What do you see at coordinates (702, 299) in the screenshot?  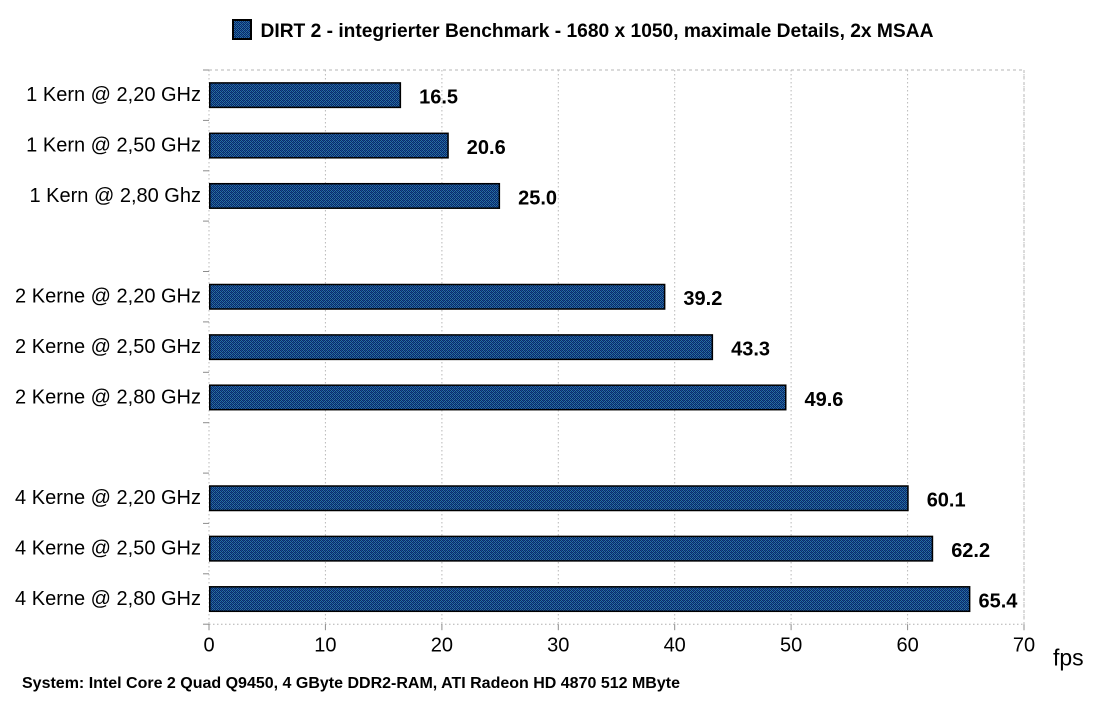 I see `svg-text: 39.2` at bounding box center [702, 299].